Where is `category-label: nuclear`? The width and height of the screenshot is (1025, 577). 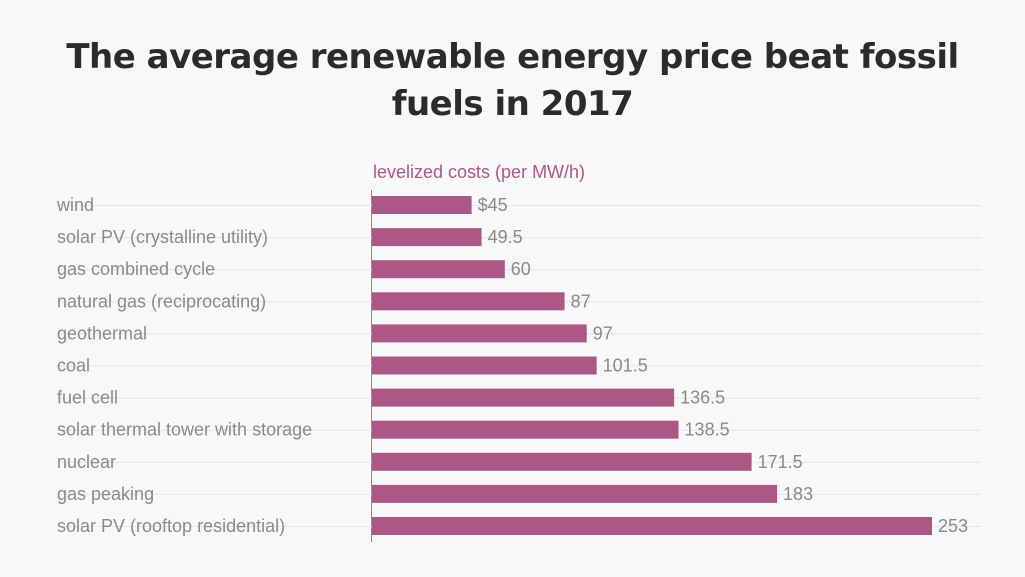
category-label: nuclear is located at coordinates (86, 462).